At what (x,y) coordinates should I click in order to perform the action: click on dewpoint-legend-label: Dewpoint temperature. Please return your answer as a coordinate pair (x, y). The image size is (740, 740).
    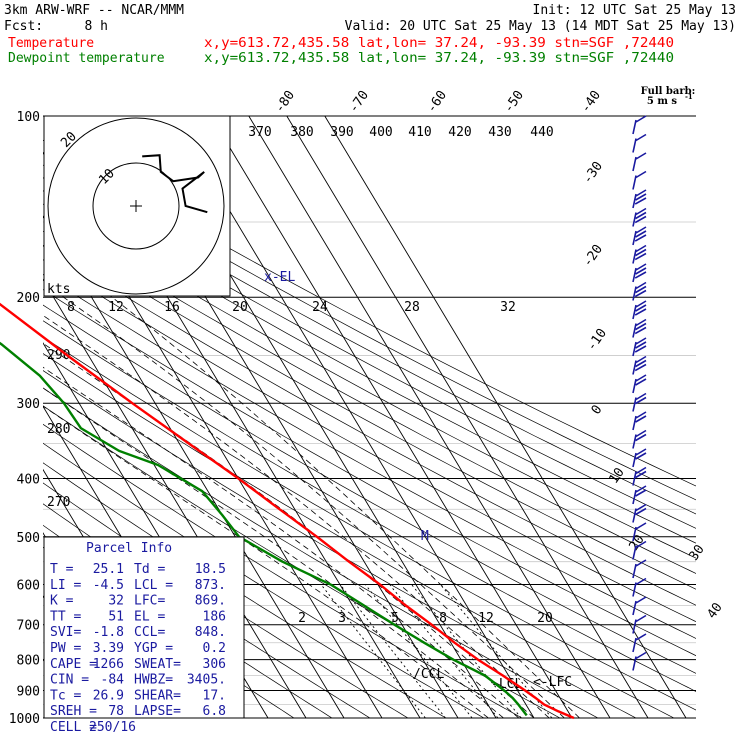
    Looking at the image, I should click on (86, 58).